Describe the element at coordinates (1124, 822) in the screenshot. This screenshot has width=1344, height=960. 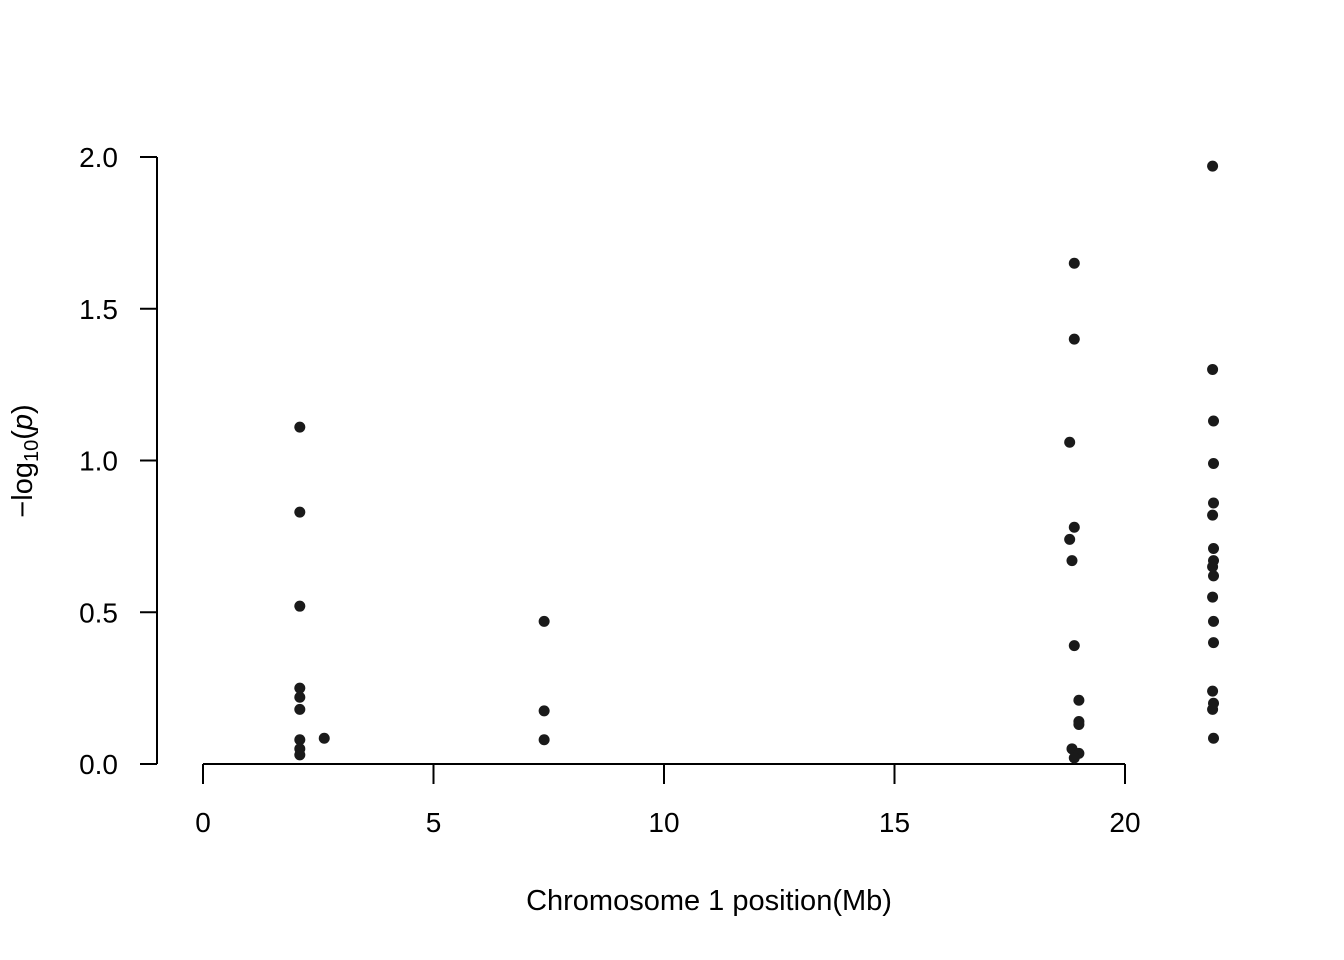
I see `x-tick-label: 20` at that location.